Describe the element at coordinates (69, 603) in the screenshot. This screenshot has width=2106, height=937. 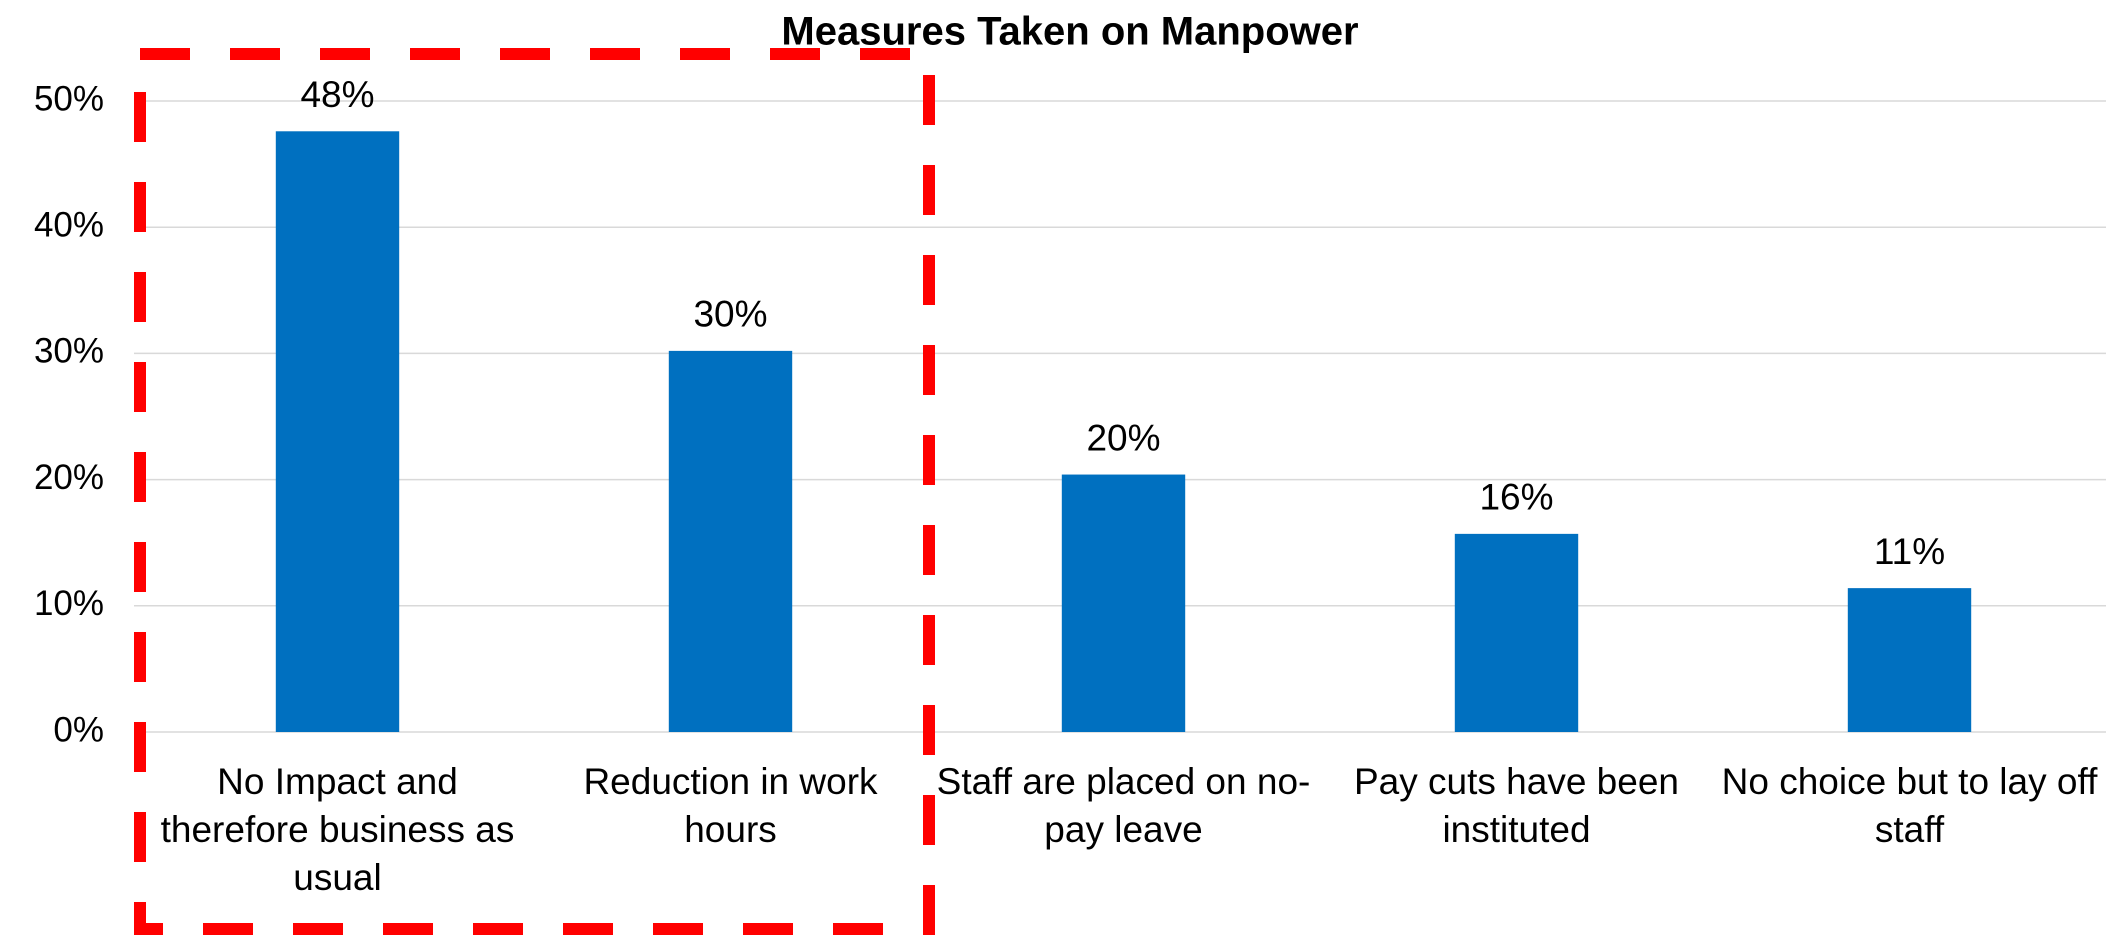
I see `y-tick-label: 10%` at that location.